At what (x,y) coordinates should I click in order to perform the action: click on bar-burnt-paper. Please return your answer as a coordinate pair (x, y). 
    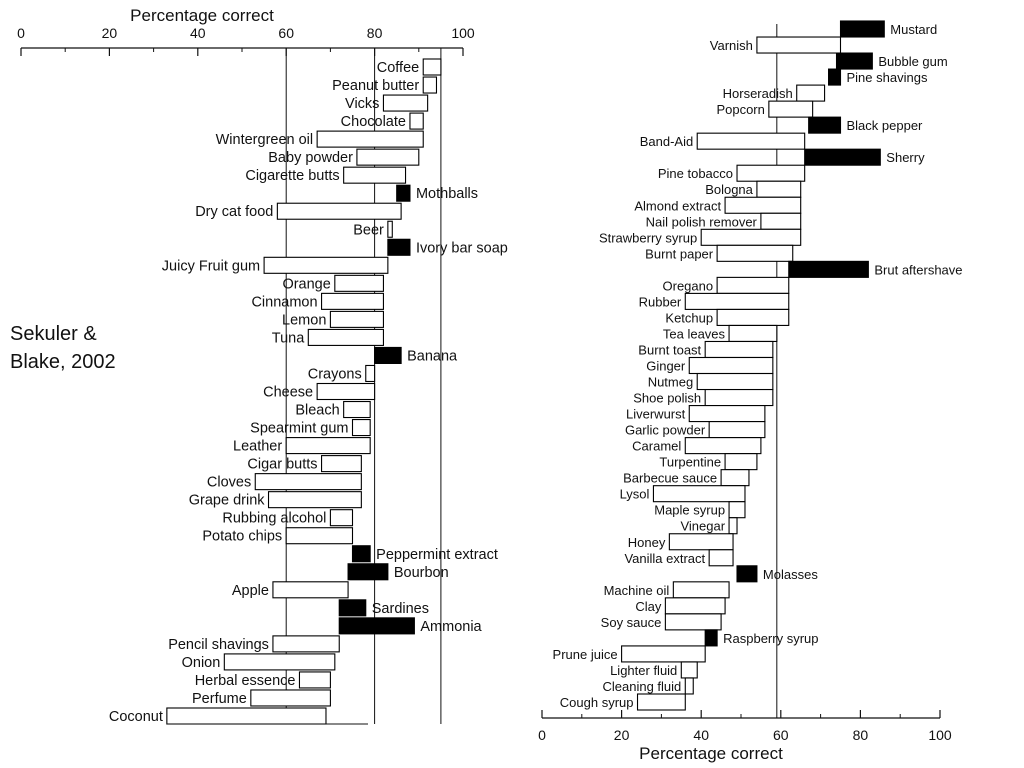
    Looking at the image, I should click on (755, 253).